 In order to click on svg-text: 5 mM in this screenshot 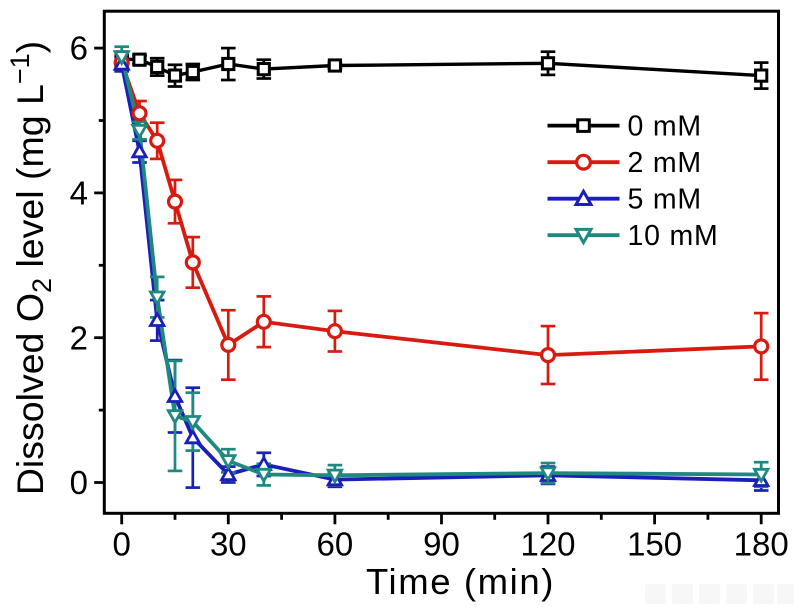, I will do `click(665, 200)`.